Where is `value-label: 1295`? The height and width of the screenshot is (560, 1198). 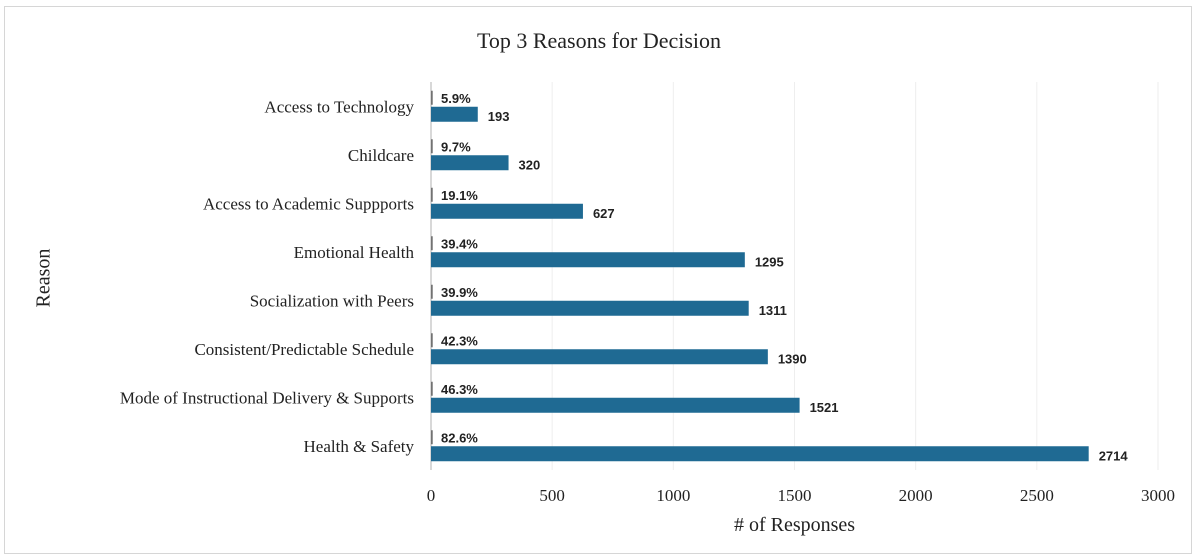
value-label: 1295 is located at coordinates (769, 261).